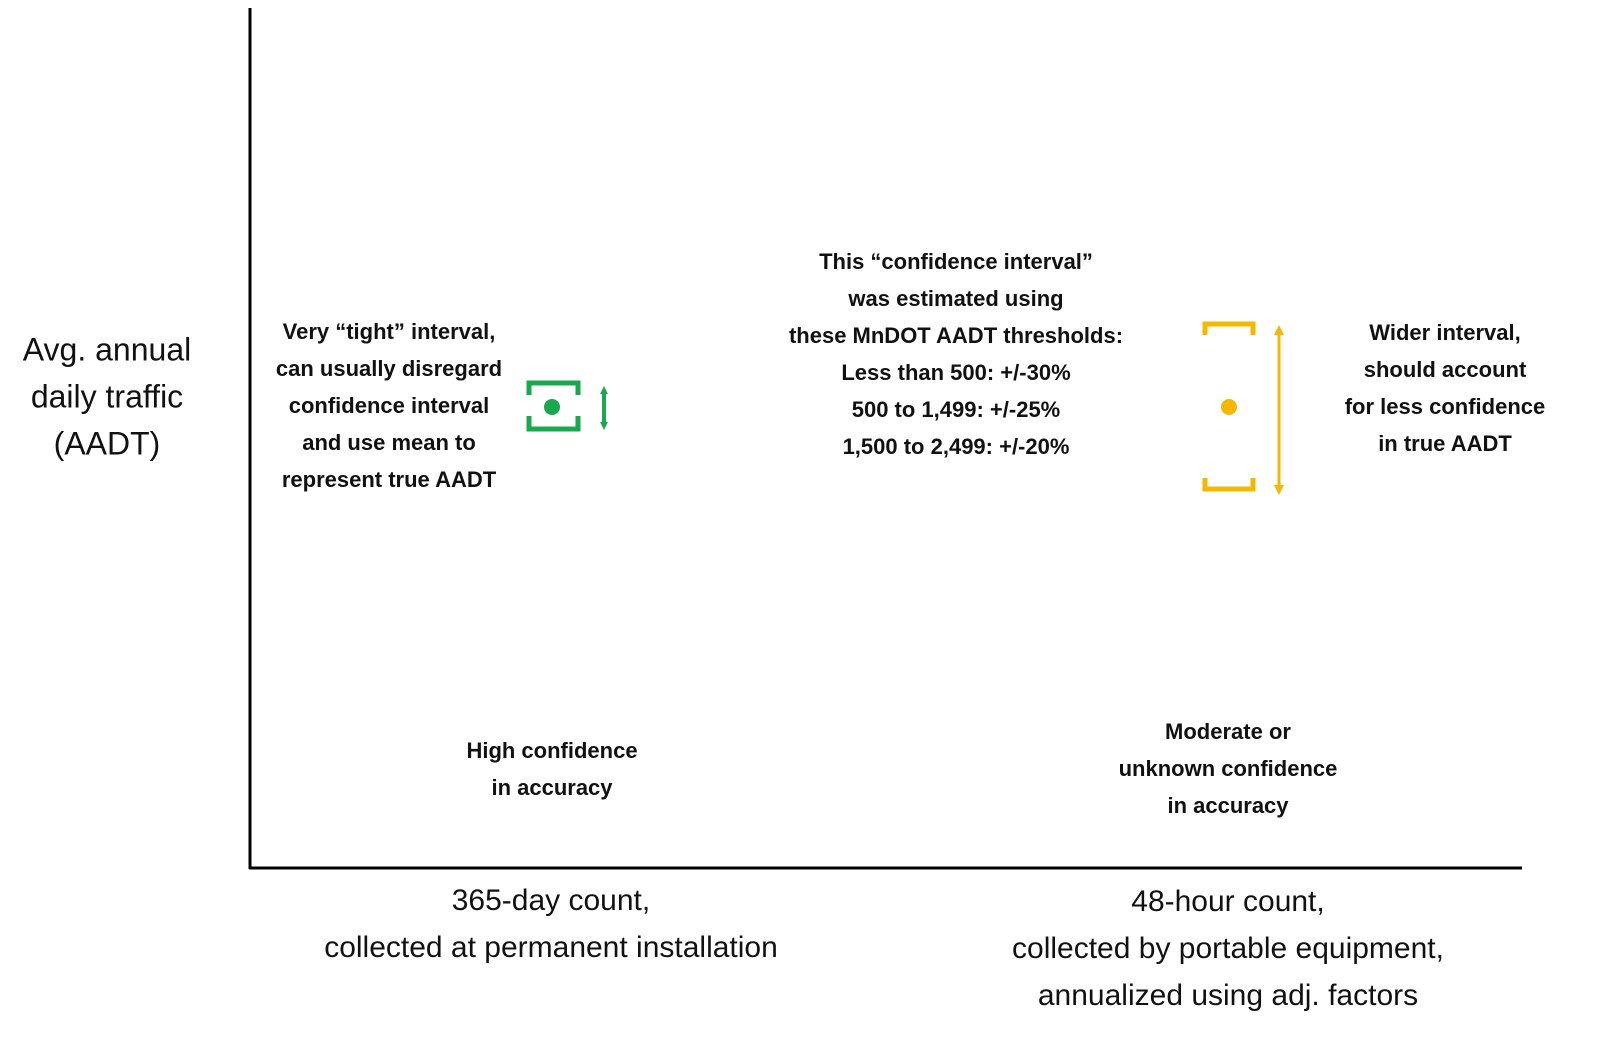 This screenshot has height=1044, width=1608. I want to click on left-note: and use mean to, so click(389, 442).